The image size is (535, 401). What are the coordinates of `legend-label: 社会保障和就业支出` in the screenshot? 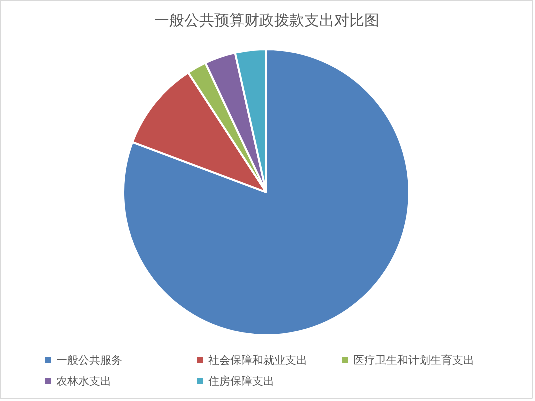 It's located at (258, 360).